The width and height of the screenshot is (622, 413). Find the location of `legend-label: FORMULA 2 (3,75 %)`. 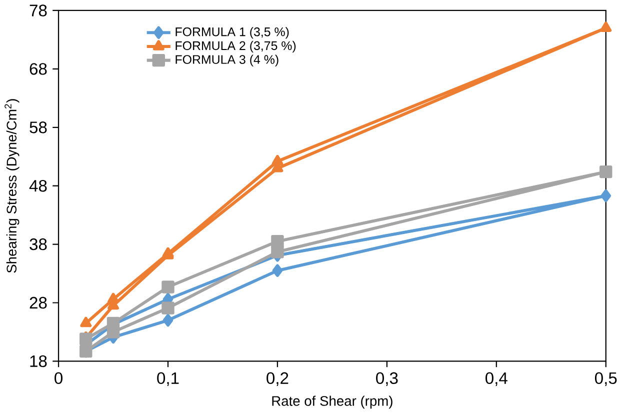

legend-label: FORMULA 2 (3,75 %) is located at coordinates (236, 46).